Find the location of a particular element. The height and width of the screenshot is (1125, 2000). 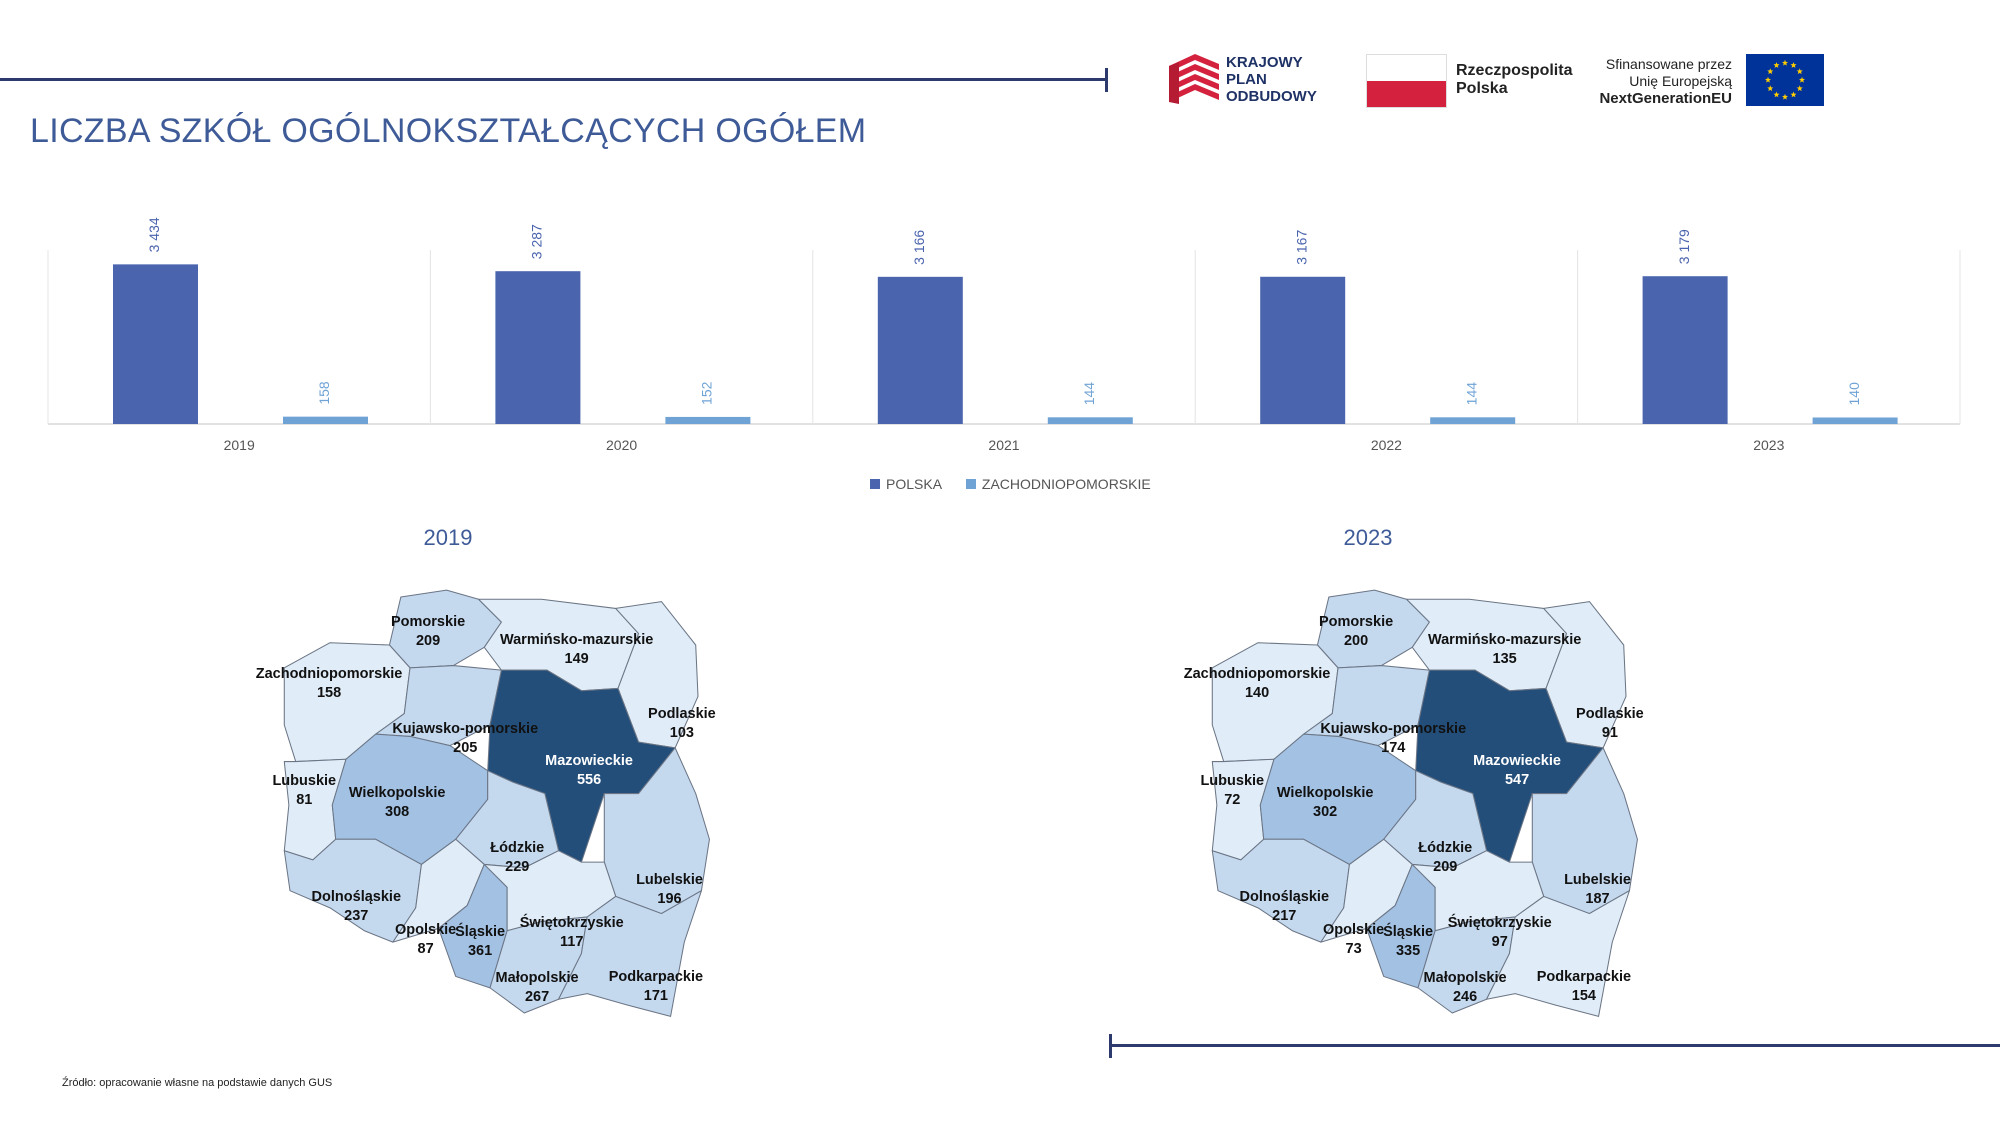

region-label: Lubuskie 81 is located at coordinates (304, 791).